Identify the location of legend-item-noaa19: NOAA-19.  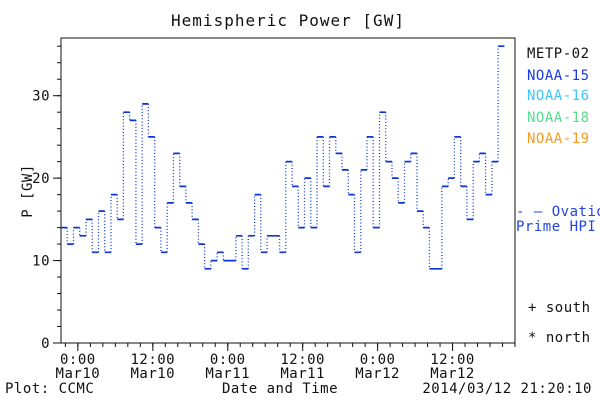
(558, 139).